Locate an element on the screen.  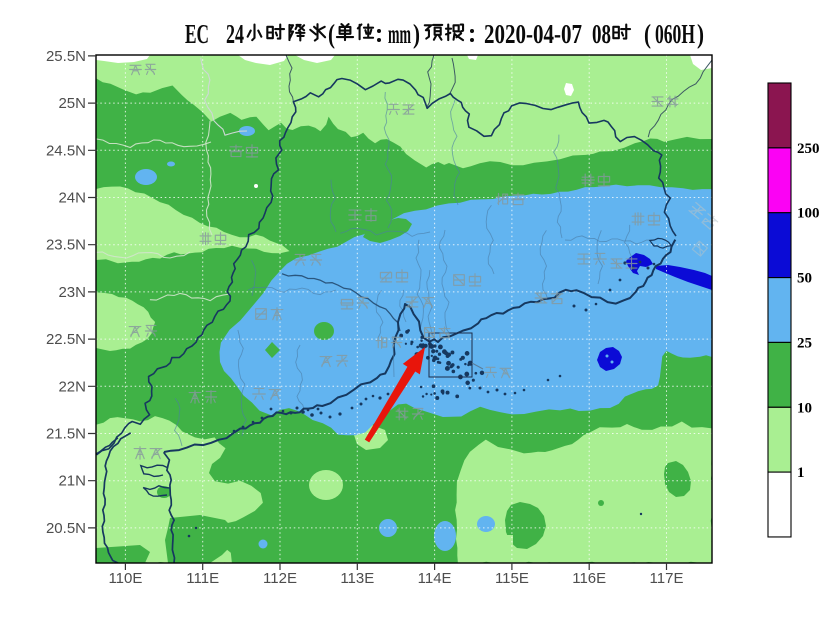
svg-text: 25.5N is located at coordinates (66, 56).